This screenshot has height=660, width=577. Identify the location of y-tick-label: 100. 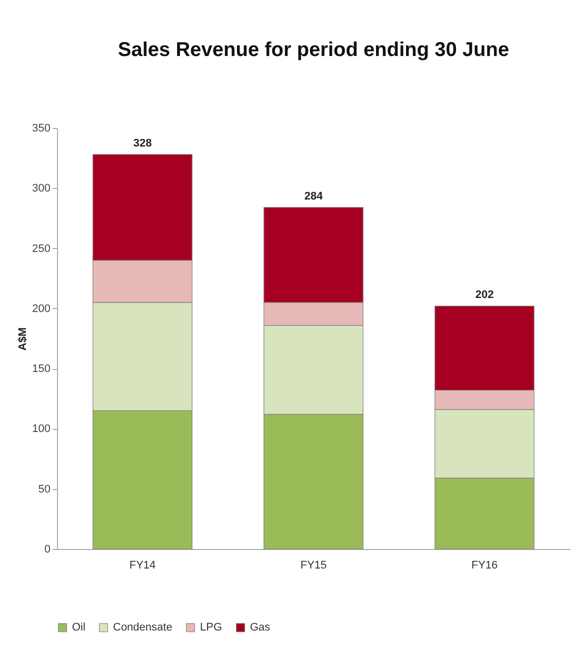
(41, 429).